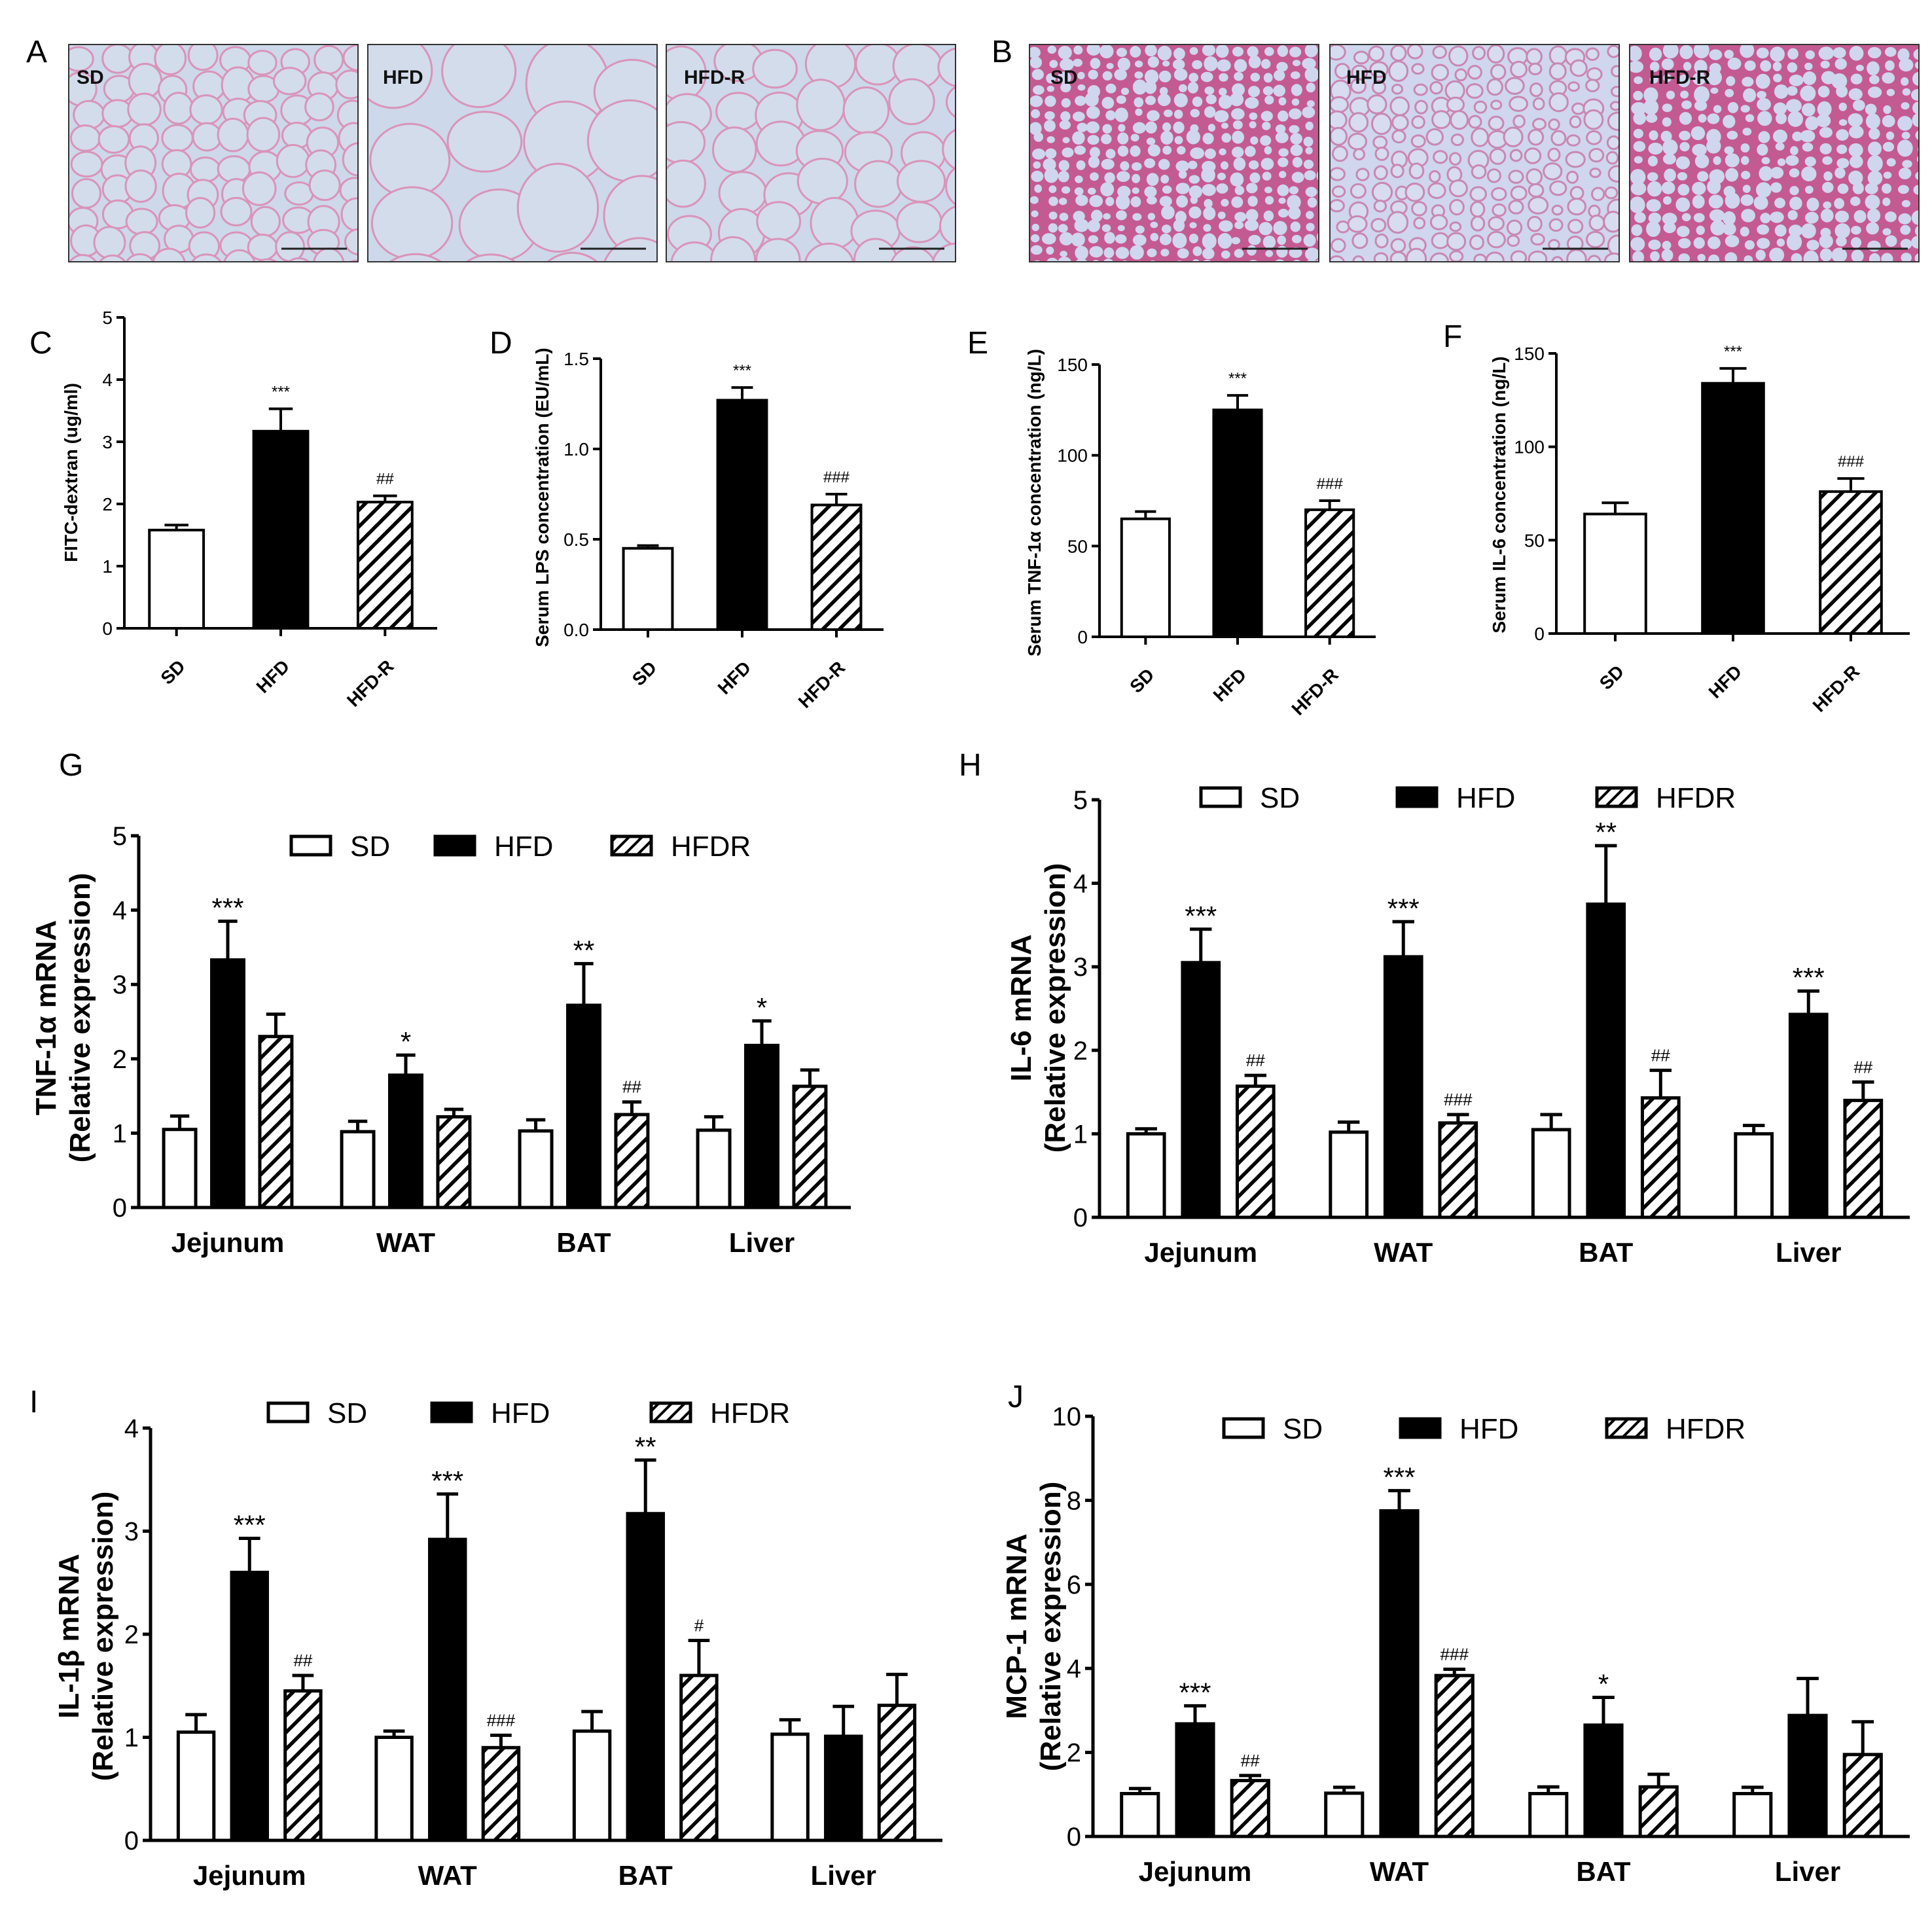 Image resolution: width=1932 pixels, height=1915 pixels. What do you see at coordinates (1072, 365) in the screenshot?
I see `y-tick-label: 150` at bounding box center [1072, 365].